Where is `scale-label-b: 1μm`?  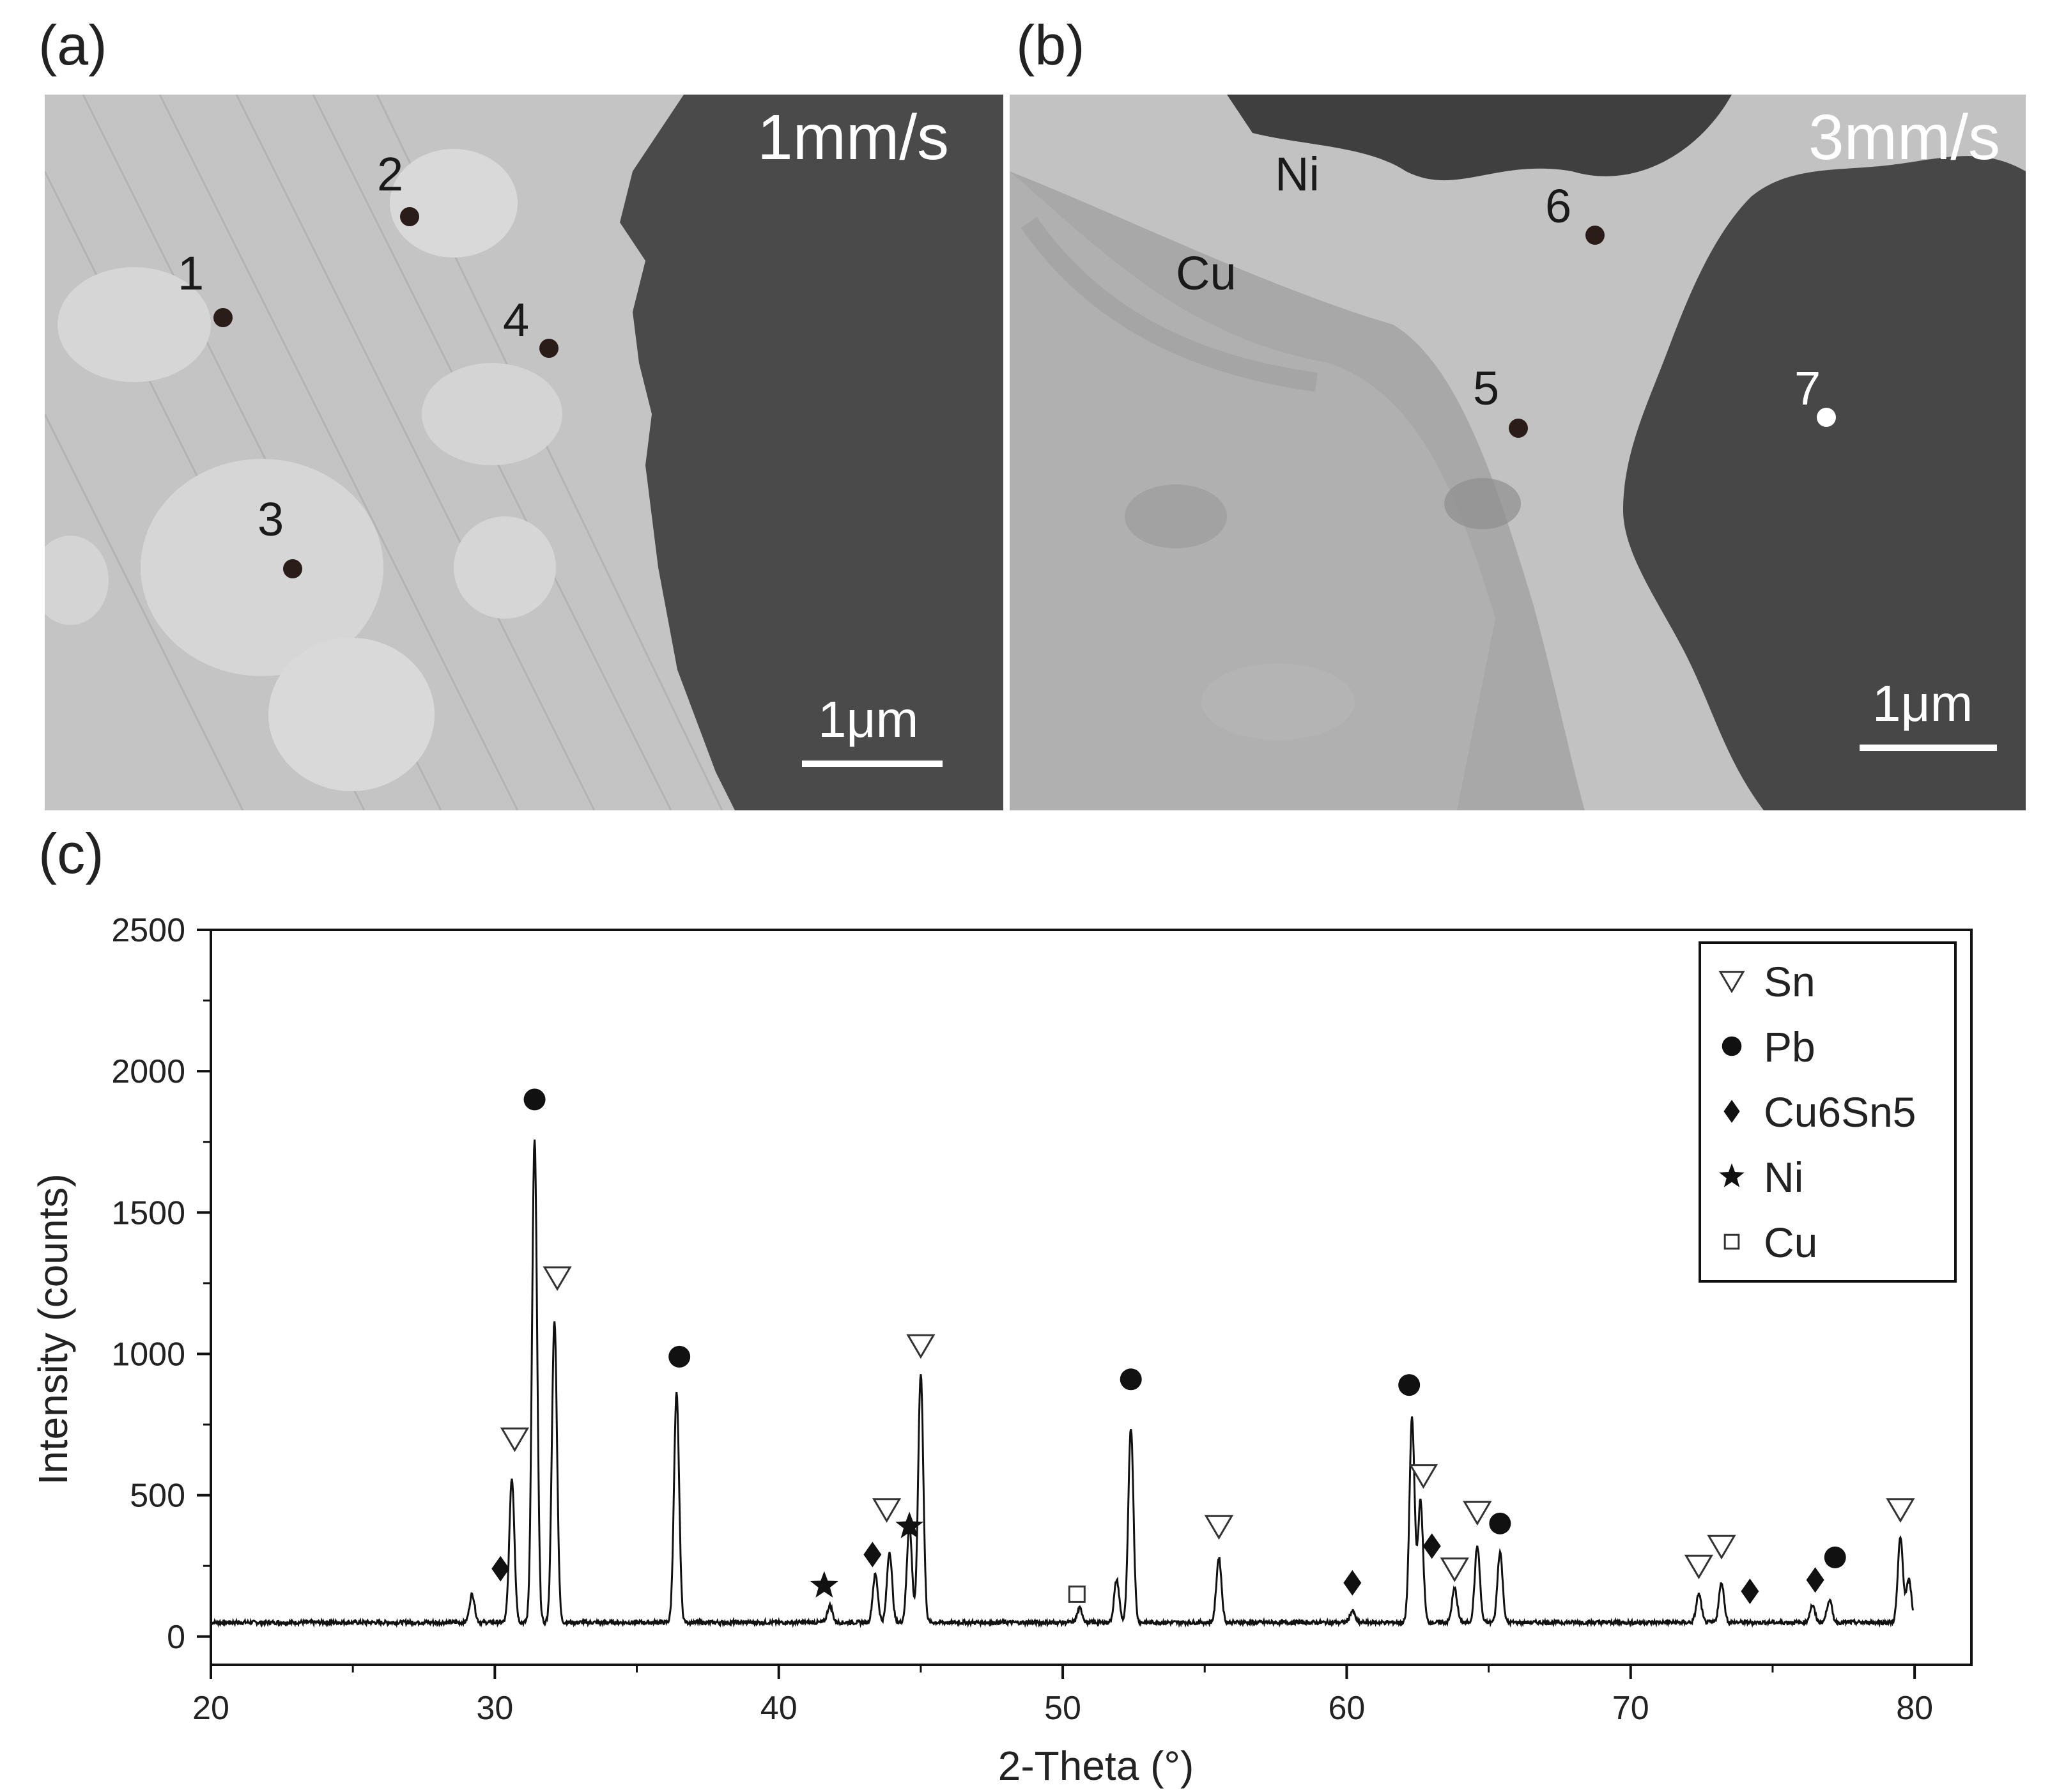
scale-label-b: 1μm is located at coordinates (1922, 703).